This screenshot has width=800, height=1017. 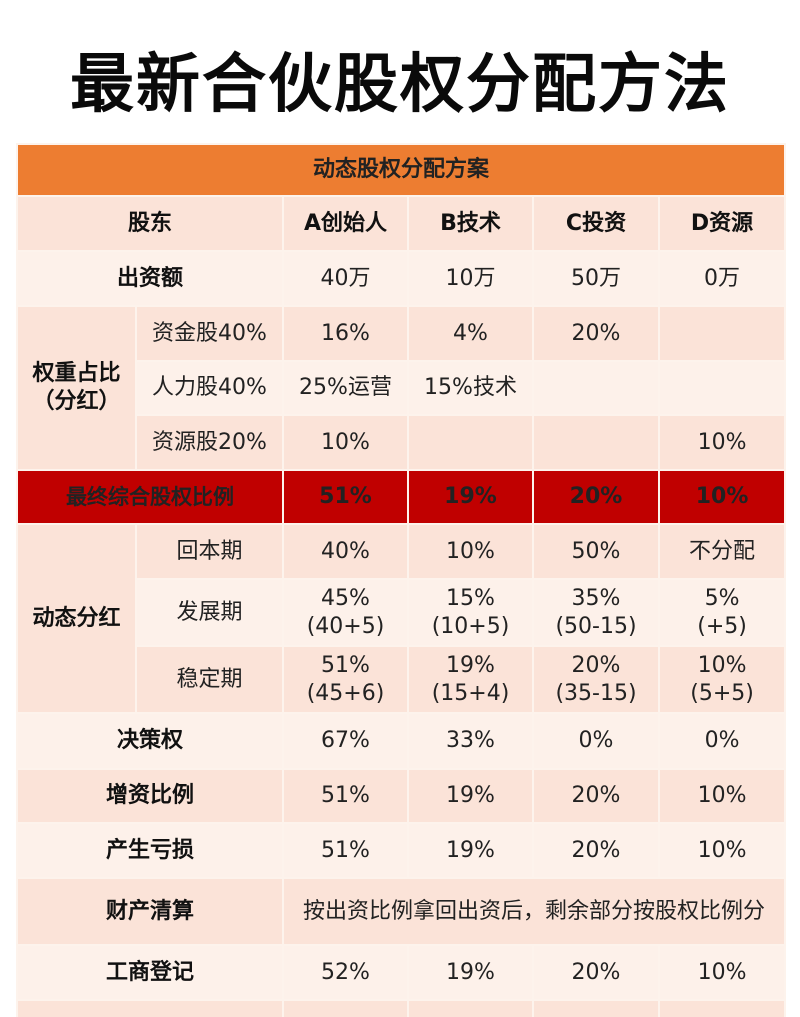 I want to click on weights-group-label-line2: （分红）, so click(x=76, y=401).